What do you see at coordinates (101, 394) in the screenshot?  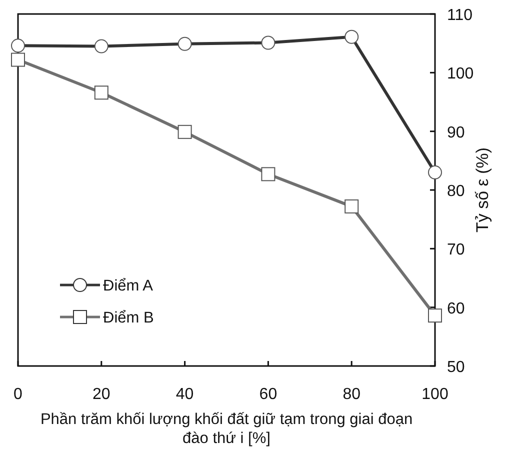 I see `x-tick-label: 20` at bounding box center [101, 394].